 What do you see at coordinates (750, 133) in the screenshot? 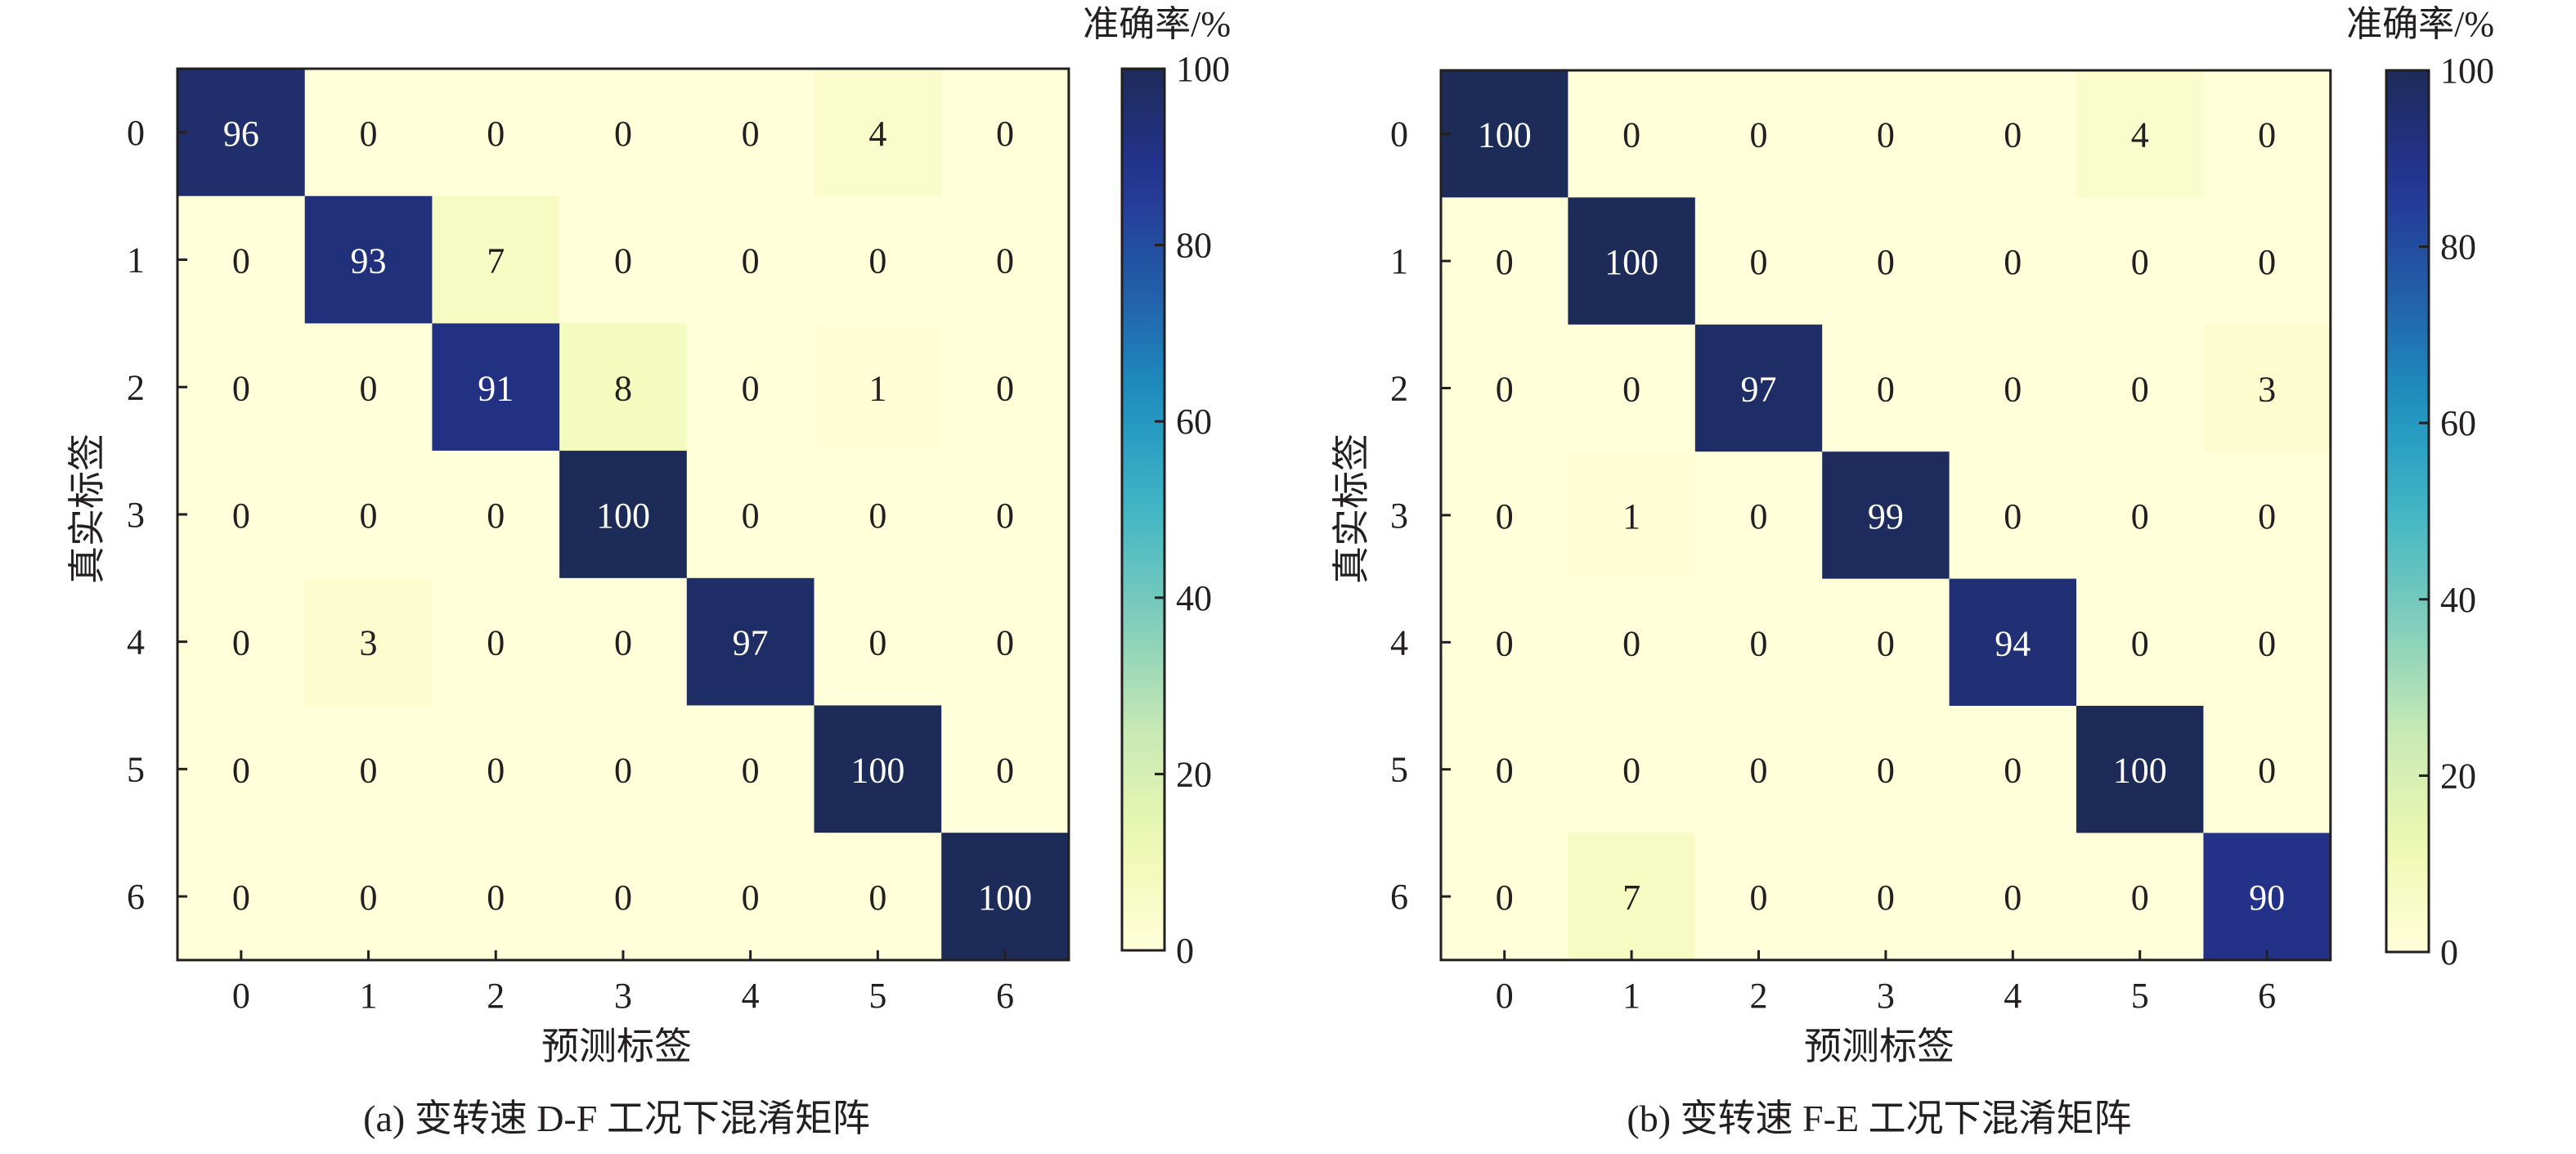
I see `panel-a-cell-r0-c4` at bounding box center [750, 133].